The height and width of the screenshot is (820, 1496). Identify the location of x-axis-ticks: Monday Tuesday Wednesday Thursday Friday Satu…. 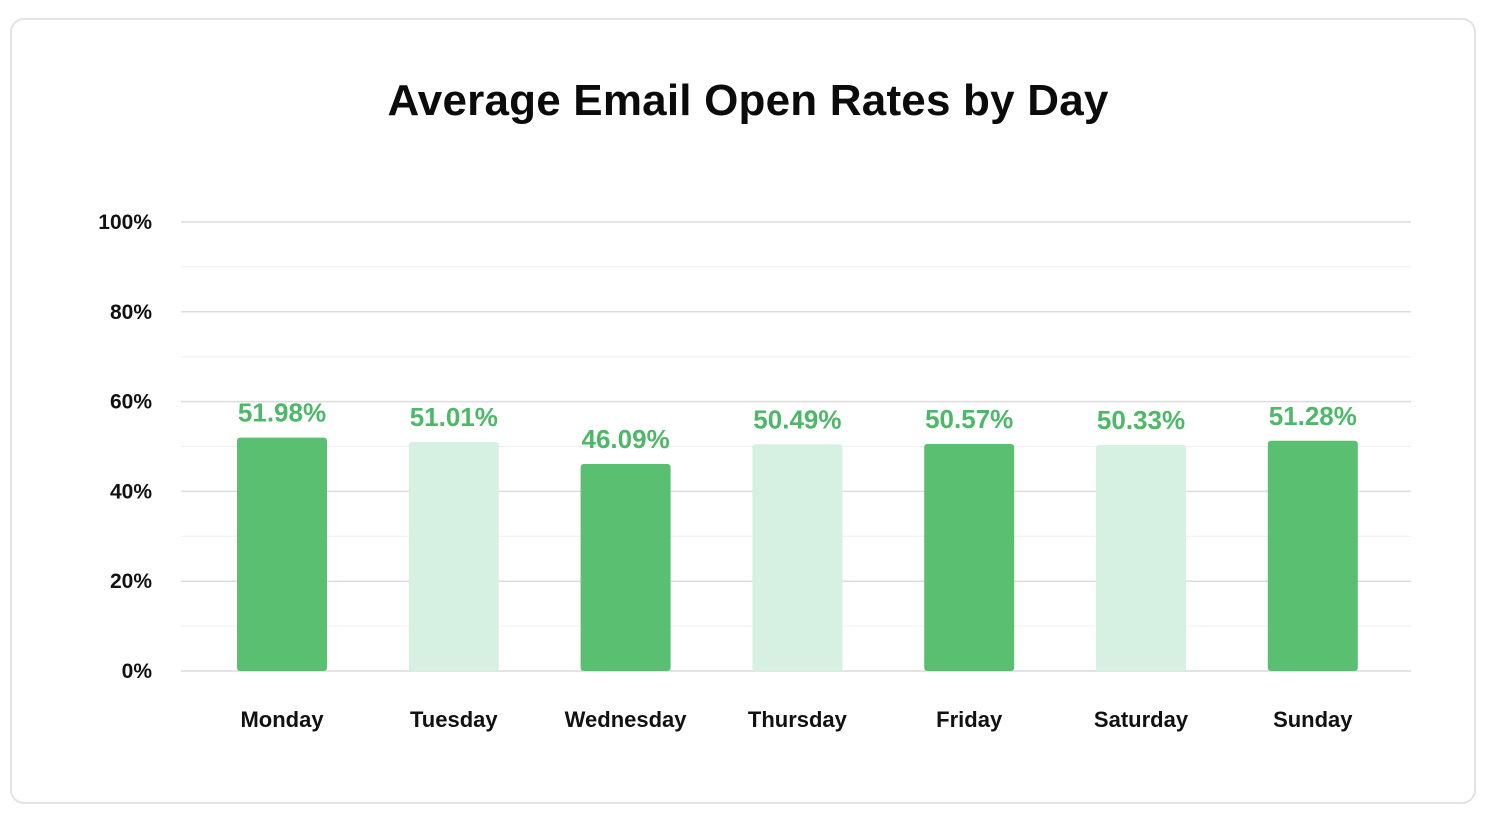
(796, 719).